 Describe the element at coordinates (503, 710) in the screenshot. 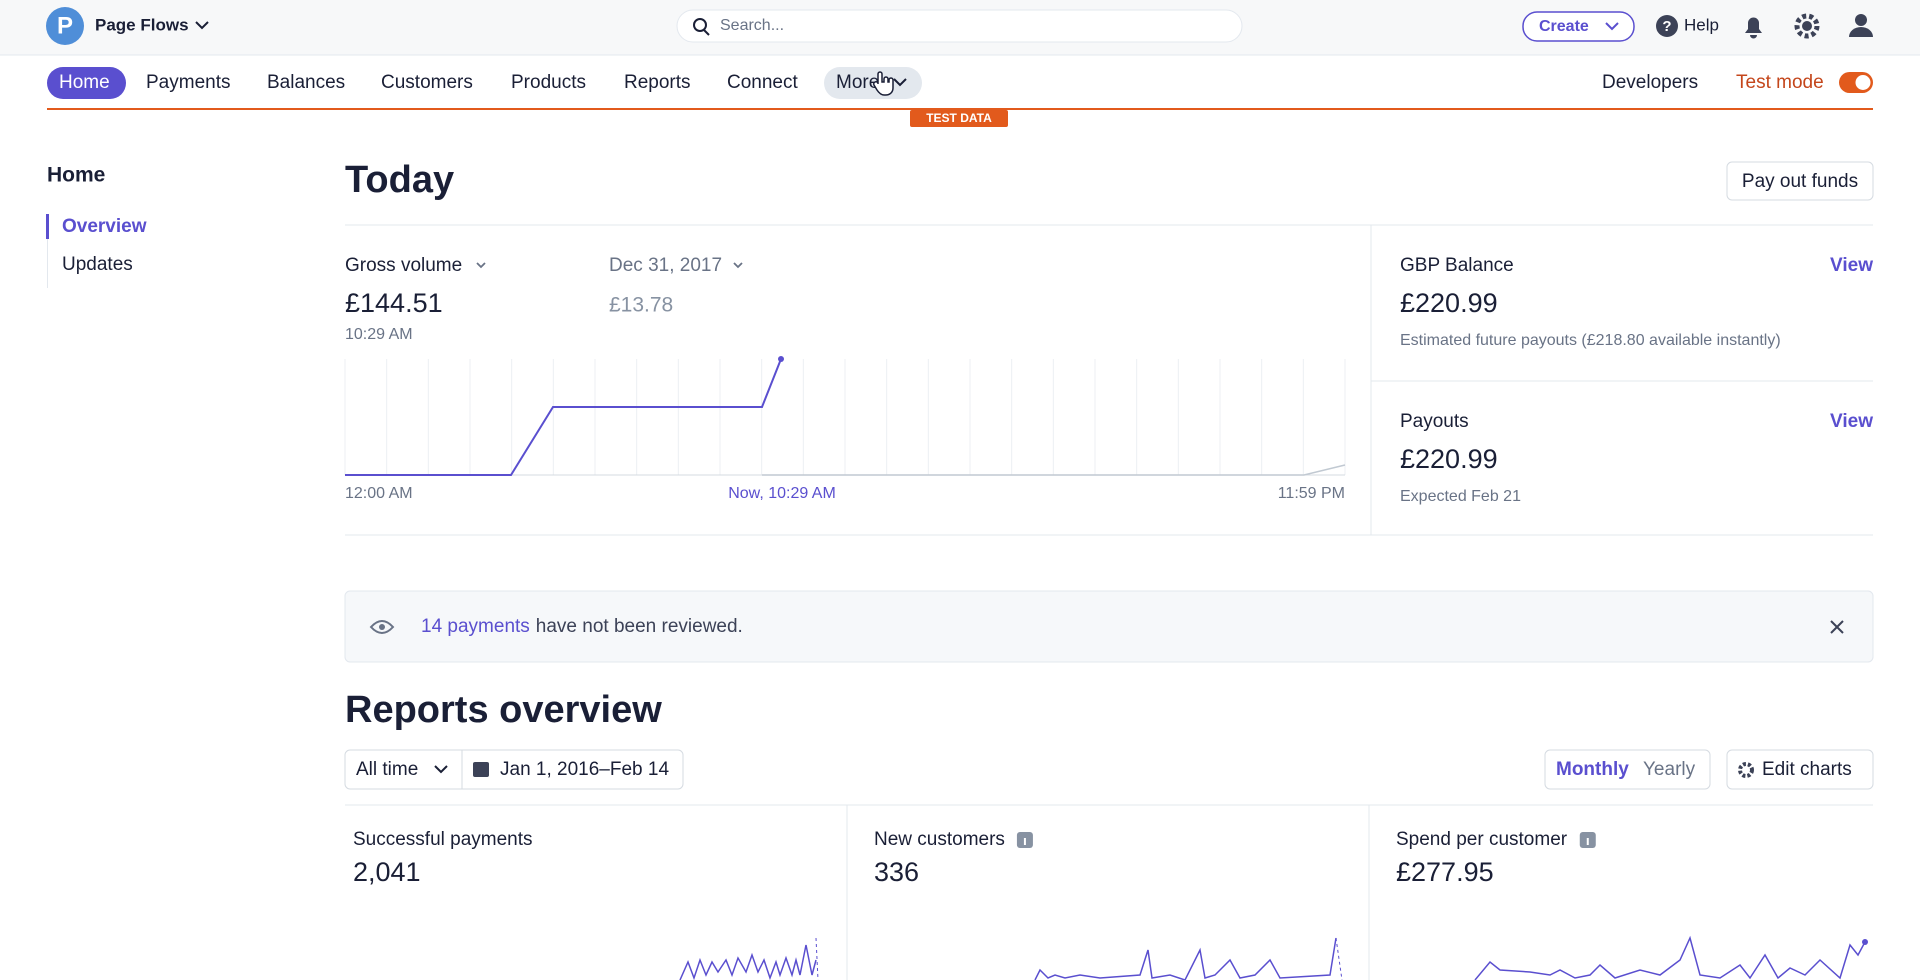

I see `reports-title: Reports overview` at that location.